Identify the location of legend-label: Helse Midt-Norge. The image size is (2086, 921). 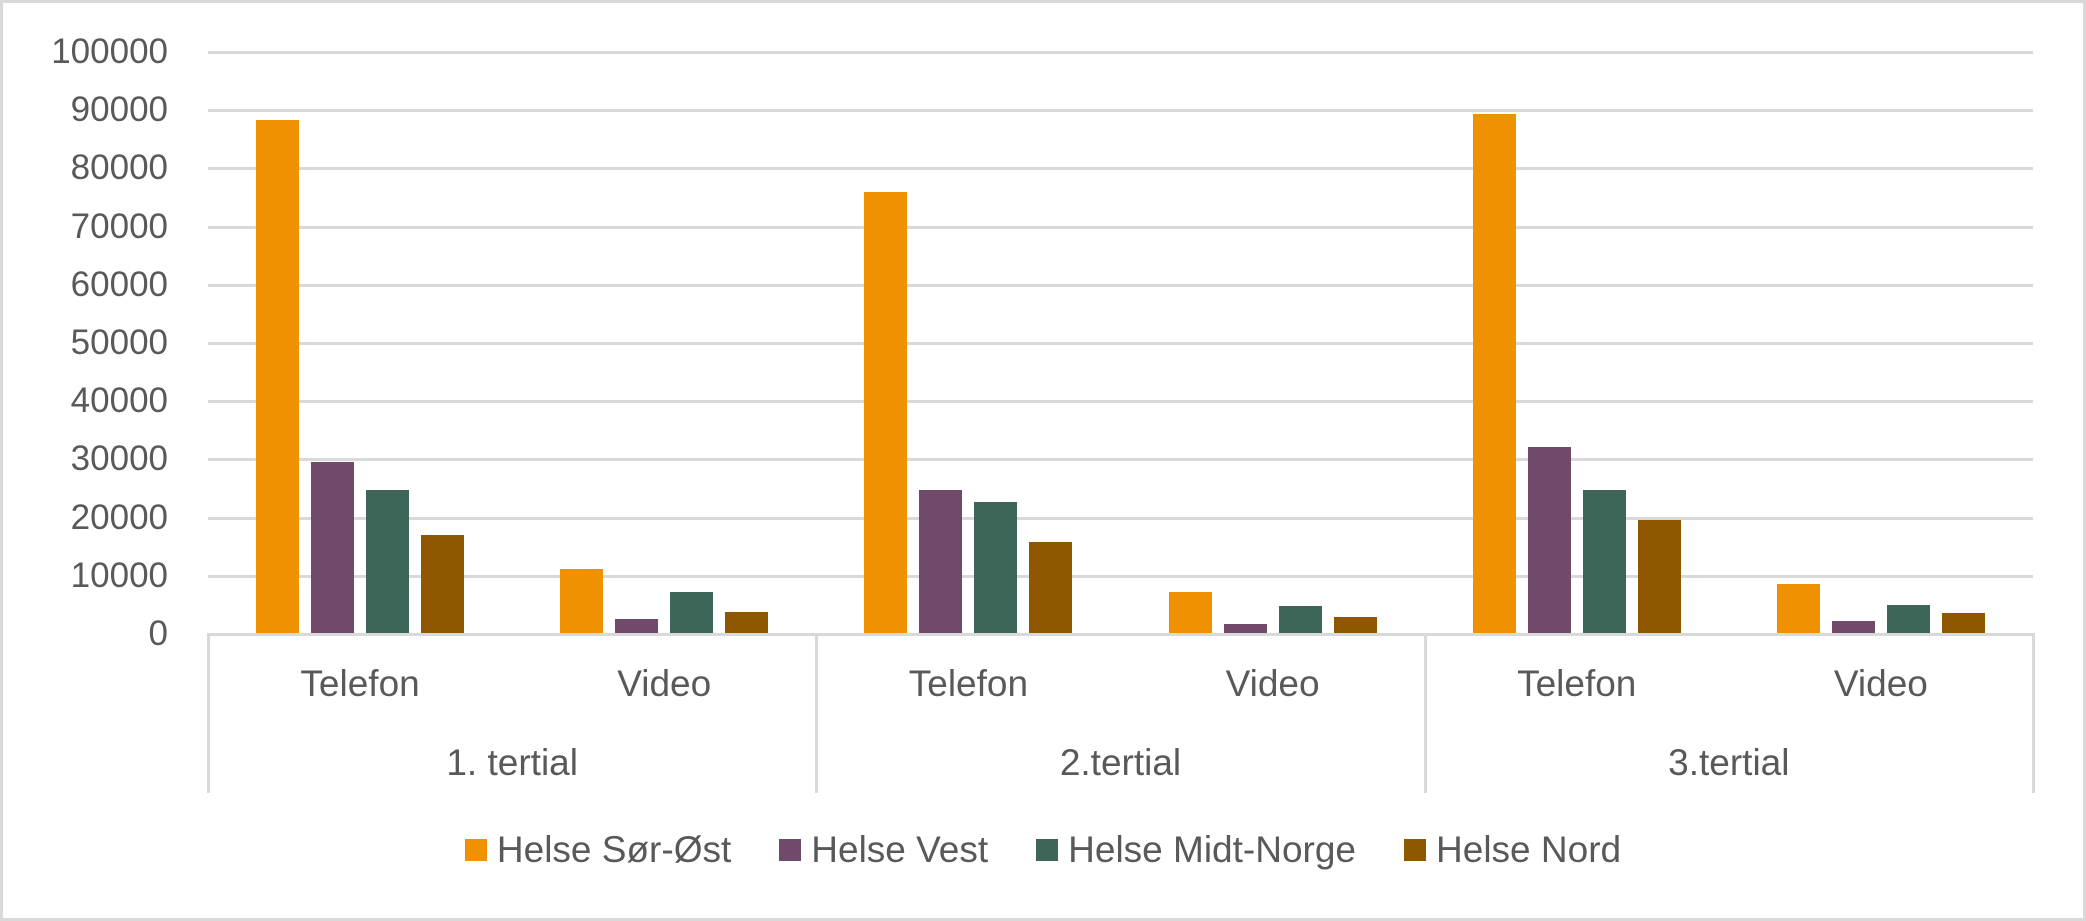
(1212, 849).